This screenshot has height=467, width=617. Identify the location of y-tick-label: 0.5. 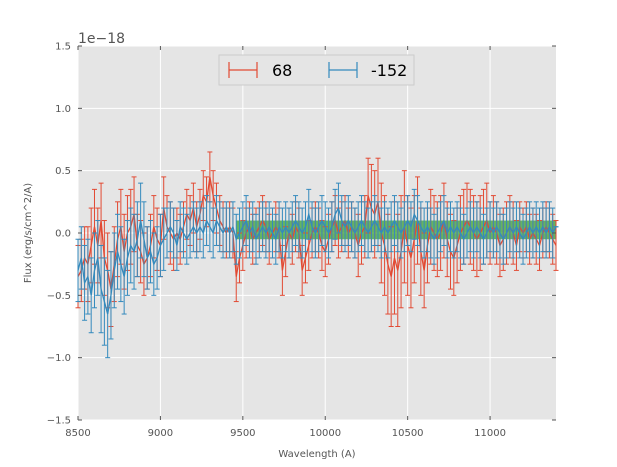
(63, 171).